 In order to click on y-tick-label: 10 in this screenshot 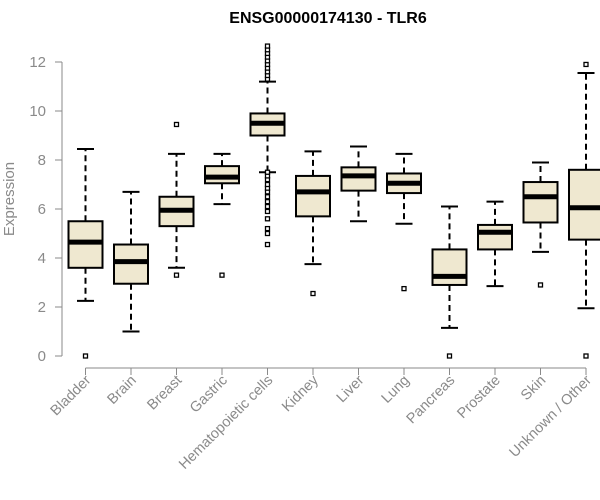, I will do `click(37, 111)`.